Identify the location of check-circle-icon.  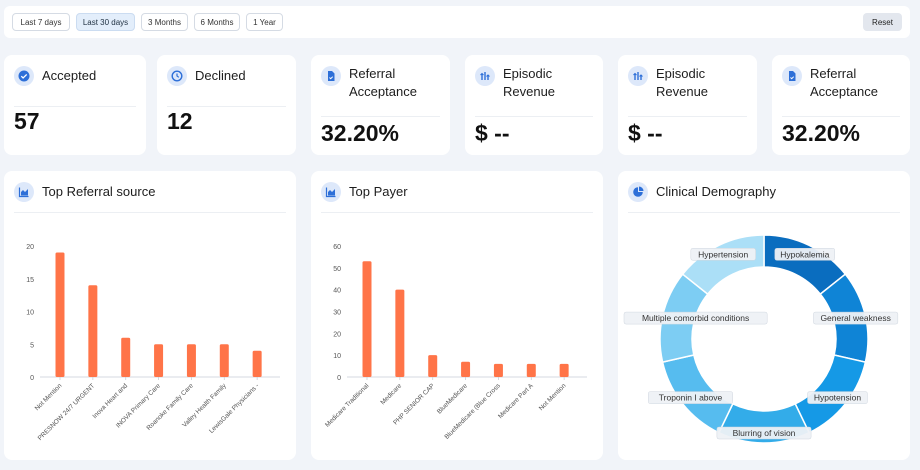
(24, 76).